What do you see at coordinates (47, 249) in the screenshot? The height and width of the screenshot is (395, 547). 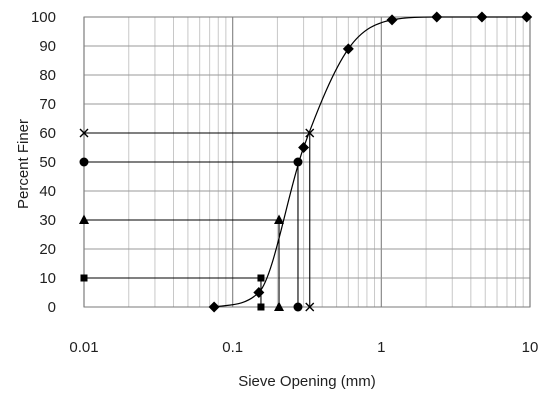 I see `y-tick-label: 20` at bounding box center [47, 249].